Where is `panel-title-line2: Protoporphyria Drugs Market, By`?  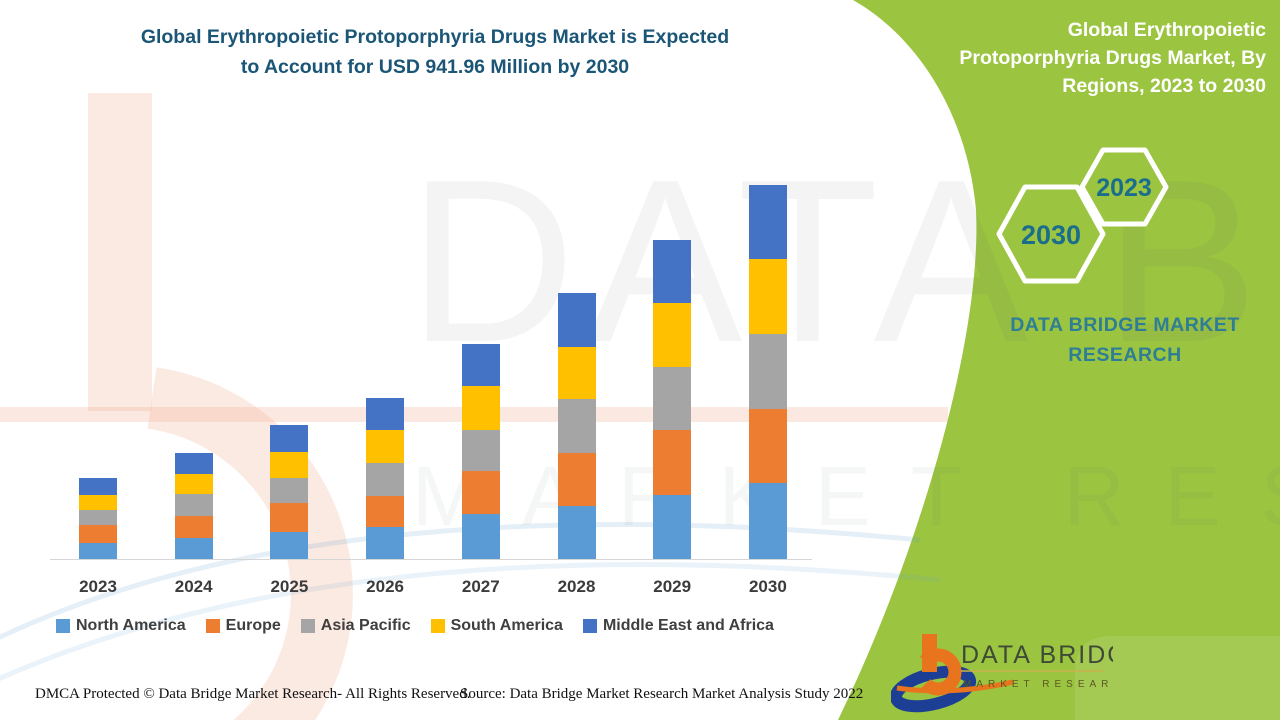
panel-title-line2: Protoporphyria Drugs Market, By is located at coordinates (1112, 58).